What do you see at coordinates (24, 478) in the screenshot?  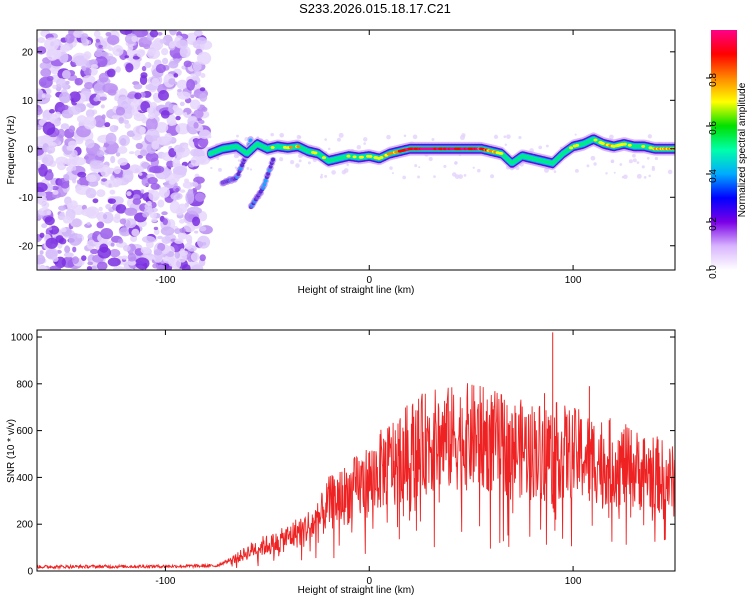 I see `snr-y-tick-label: 400` at bounding box center [24, 478].